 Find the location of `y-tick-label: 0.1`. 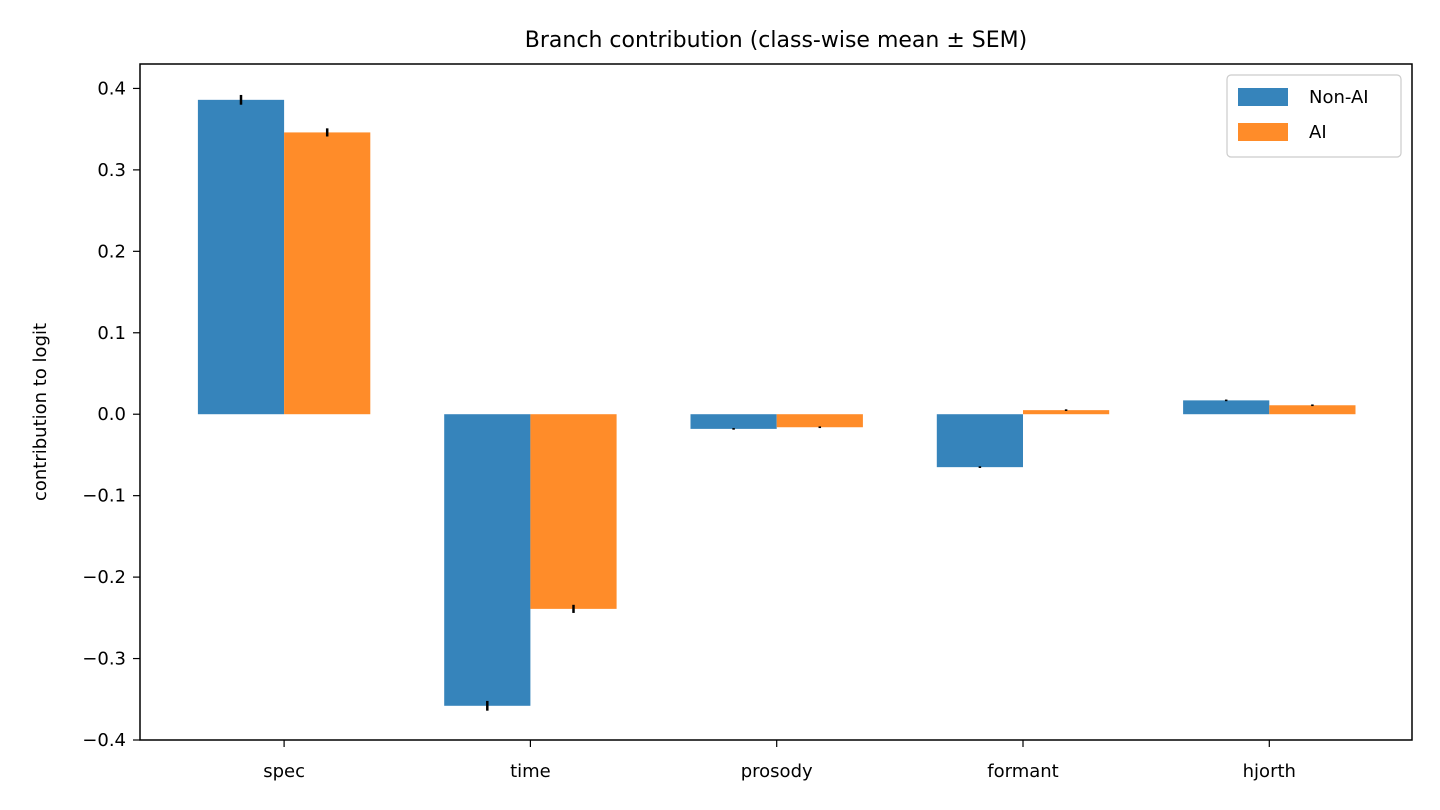

y-tick-label: 0.1 is located at coordinates (111, 333).